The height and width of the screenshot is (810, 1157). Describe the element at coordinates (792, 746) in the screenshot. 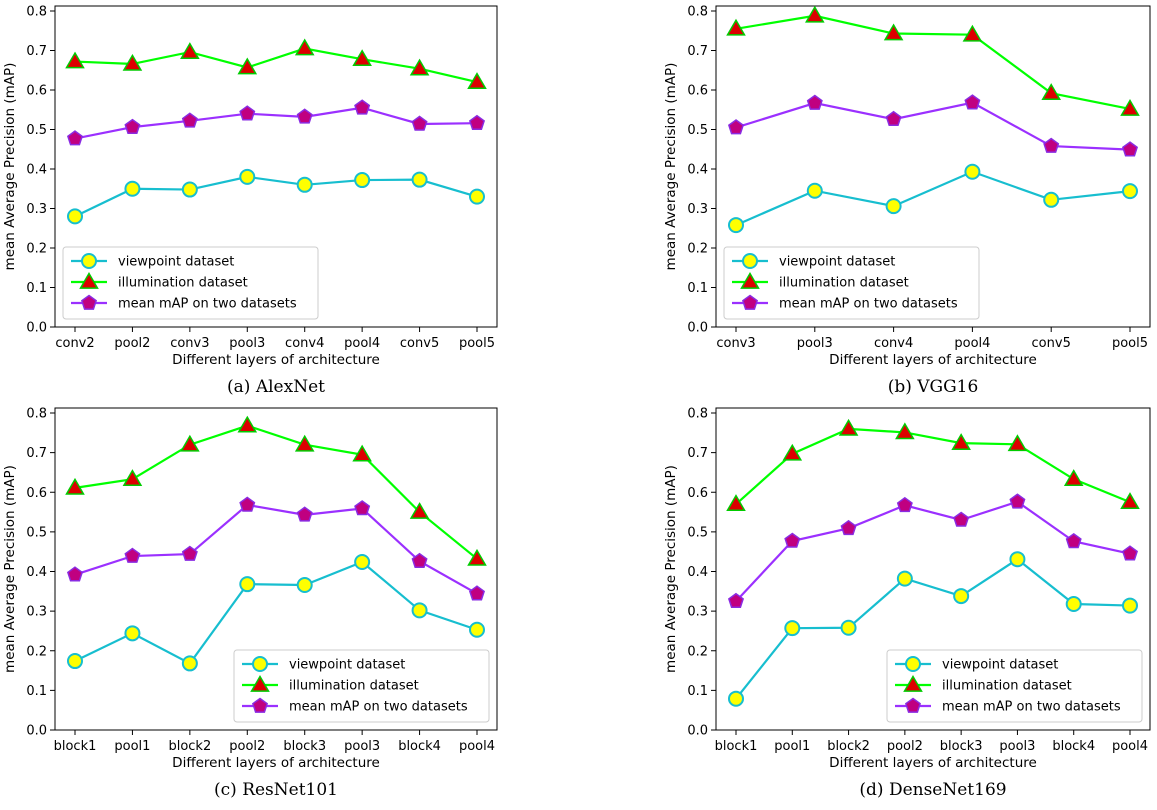

I see `x-tick-label: pool1` at that location.